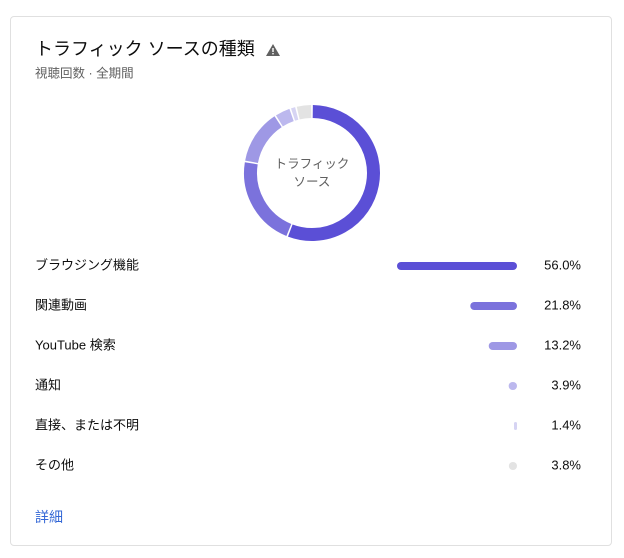 Image resolution: width=624 pixels, height=558 pixels. I want to click on row-label: その他, so click(54, 464).